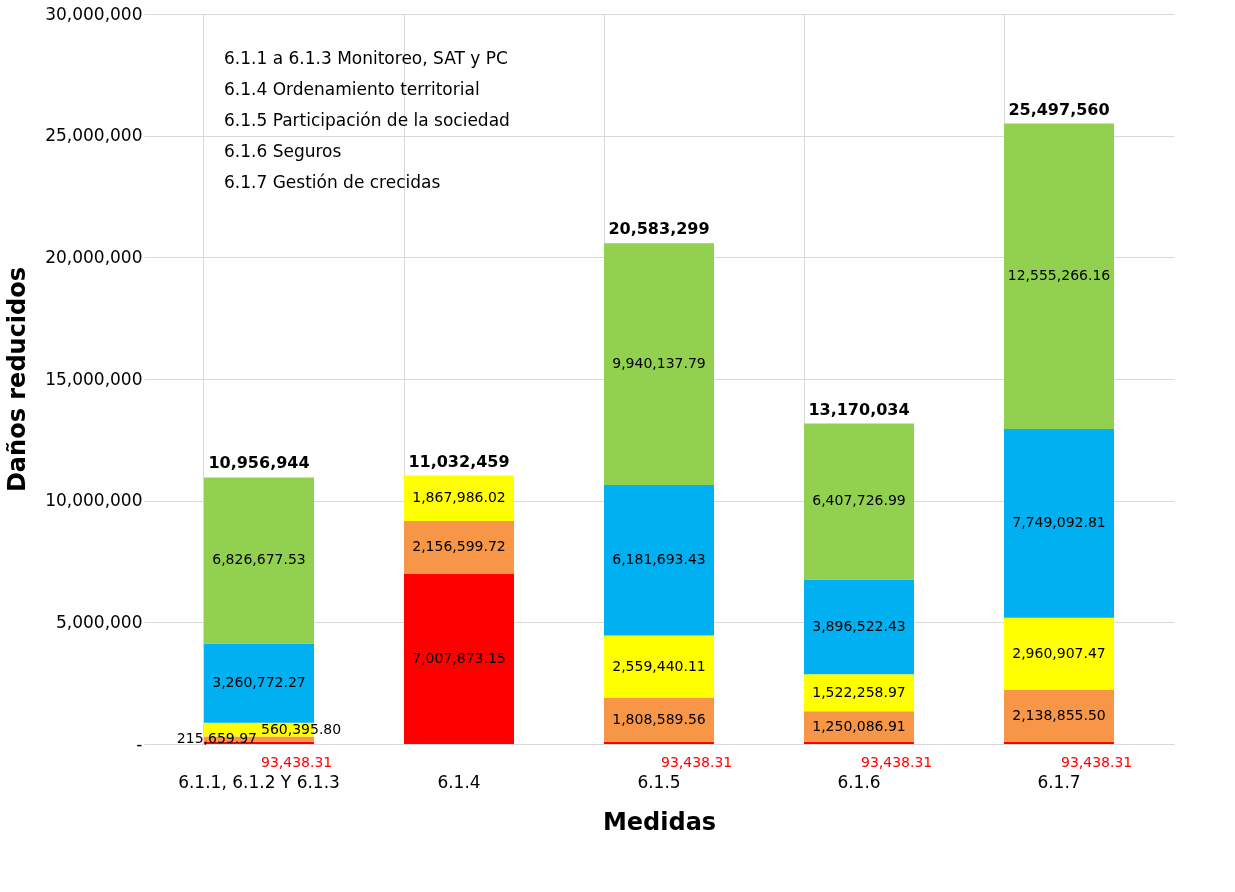 The width and height of the screenshot is (1235, 892). What do you see at coordinates (94, 256) in the screenshot?
I see `y-tick-label: 20,000,000` at bounding box center [94, 256].